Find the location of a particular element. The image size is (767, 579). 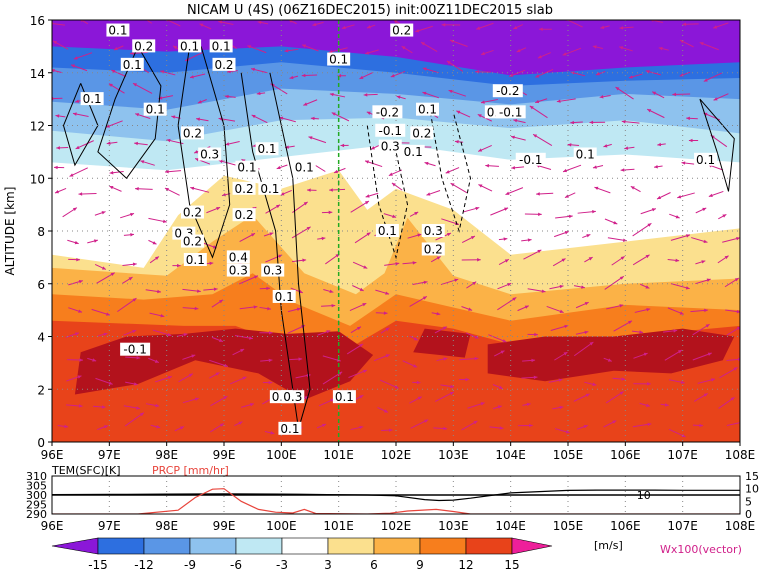

x-tick-label: 107E is located at coordinates (682, 455).